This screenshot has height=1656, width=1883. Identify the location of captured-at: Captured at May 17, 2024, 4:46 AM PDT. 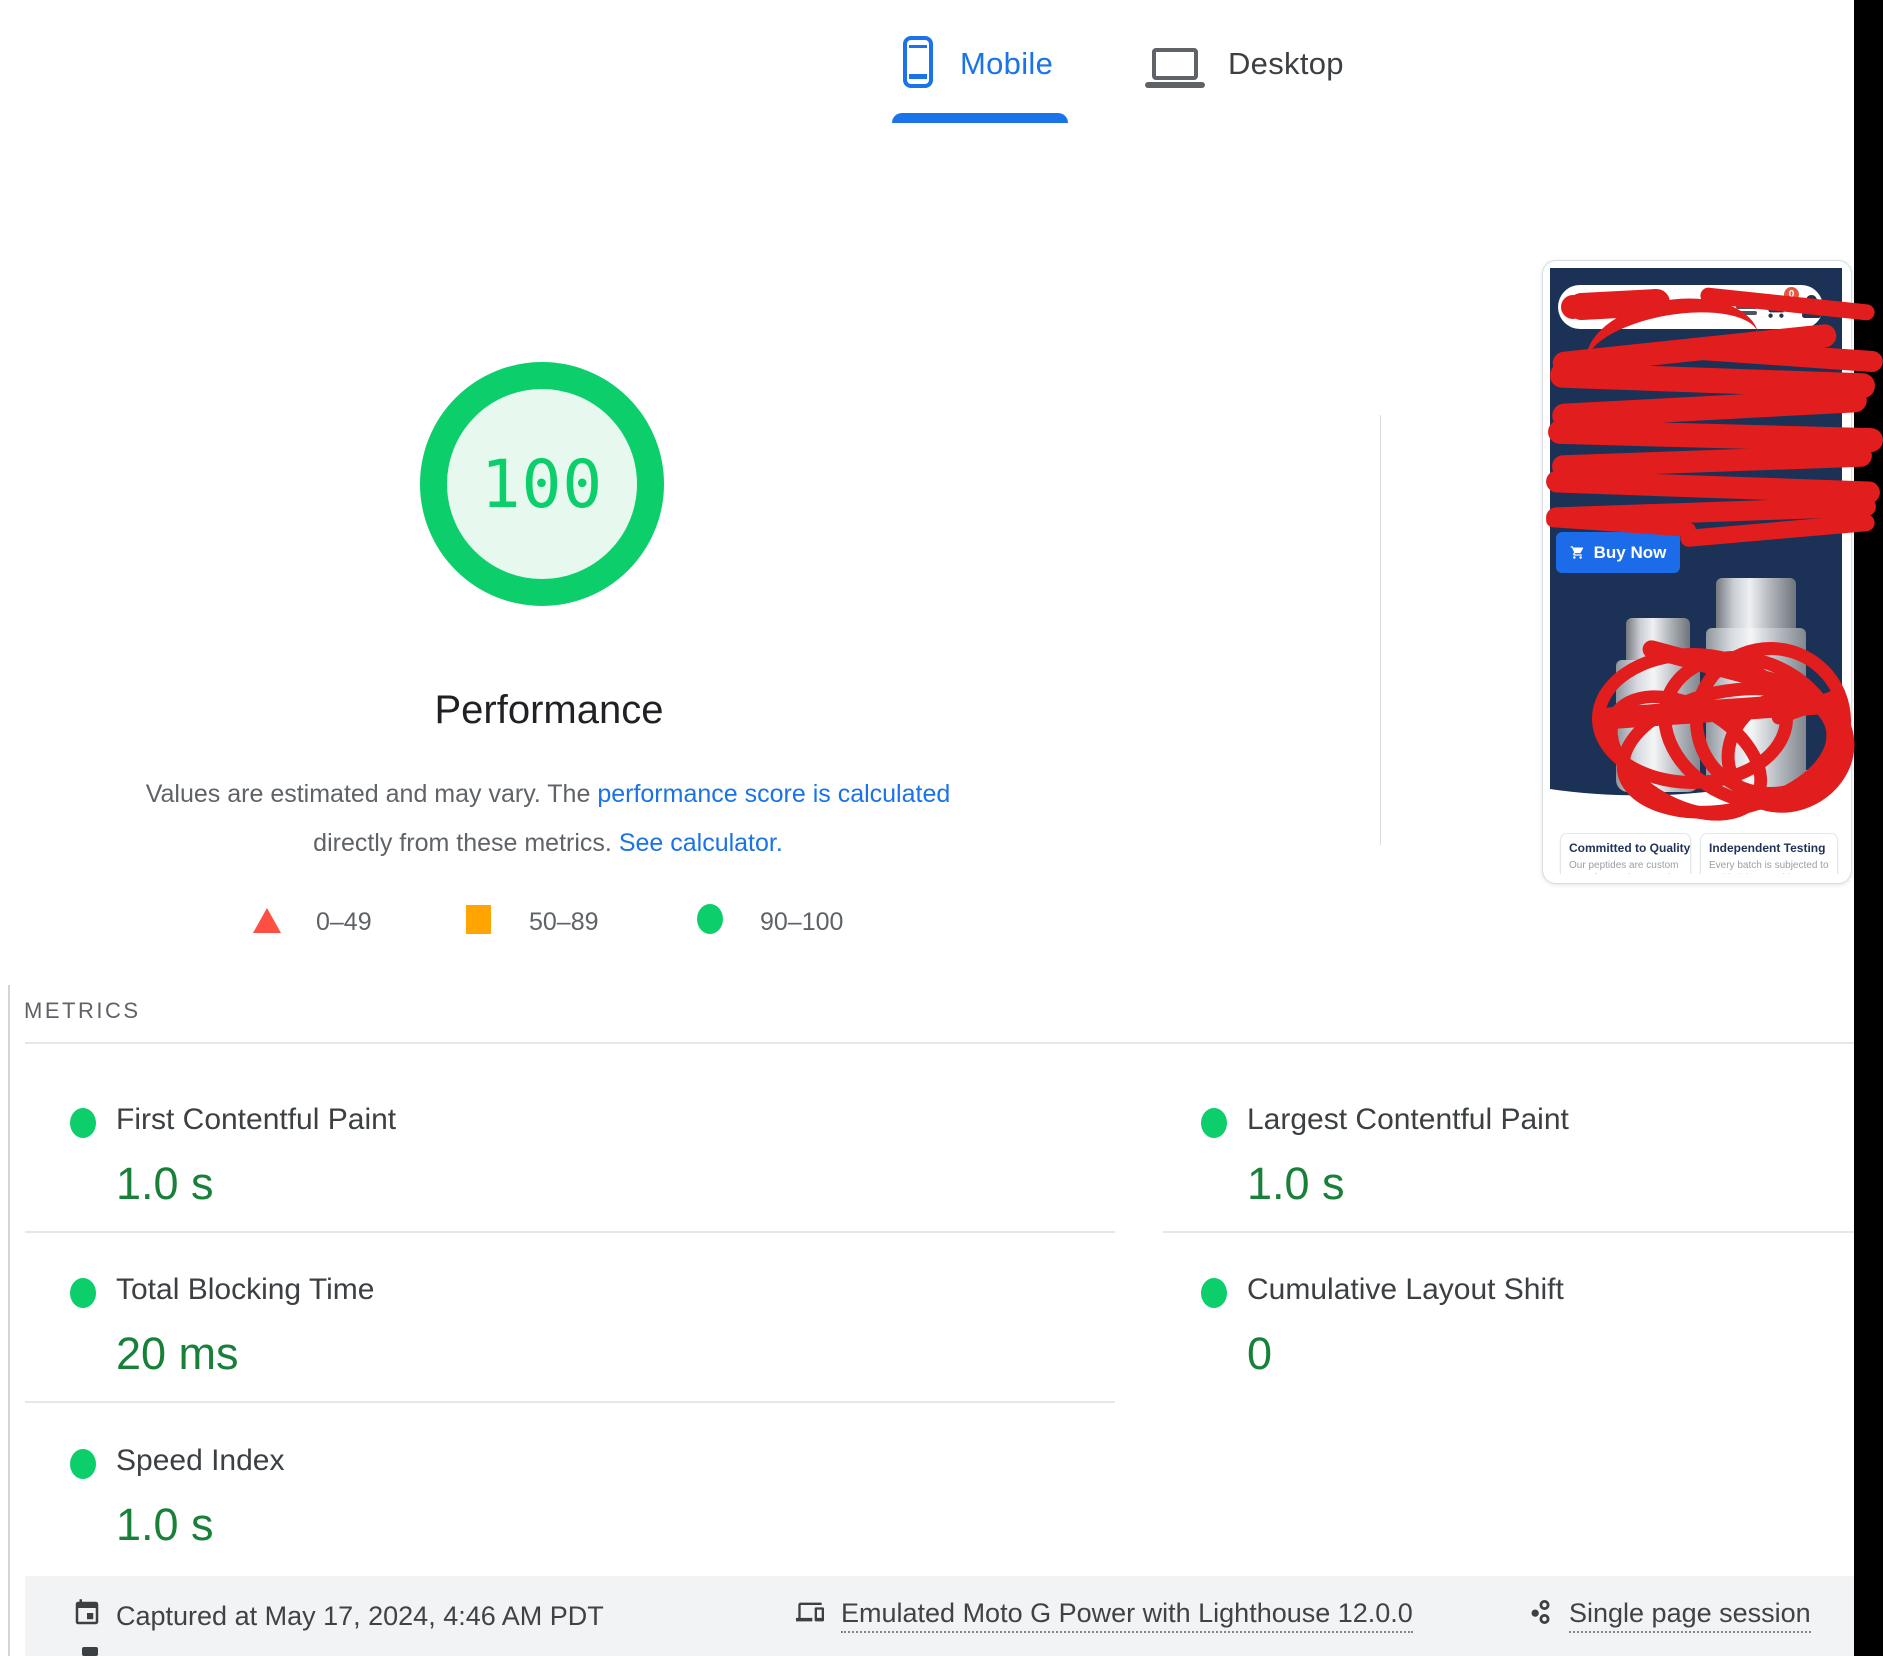
(338, 1616).